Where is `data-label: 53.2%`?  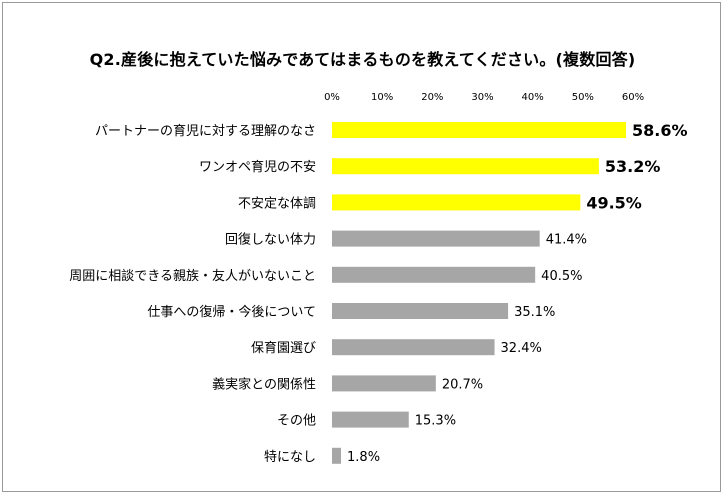 data-label: 53.2% is located at coordinates (633, 166).